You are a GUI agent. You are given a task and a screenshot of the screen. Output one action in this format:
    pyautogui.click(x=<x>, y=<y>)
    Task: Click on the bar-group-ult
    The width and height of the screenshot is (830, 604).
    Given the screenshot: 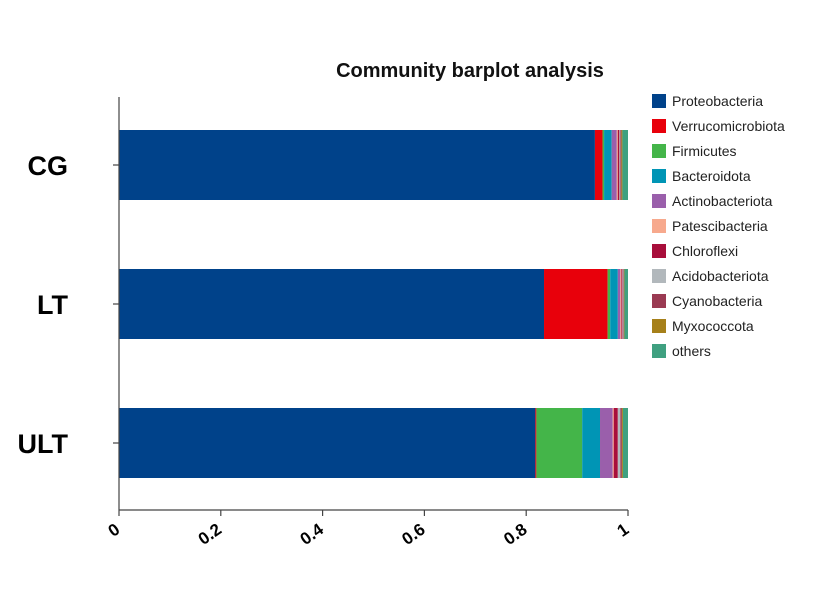 What is the action you would take?
    pyautogui.click(x=373, y=443)
    